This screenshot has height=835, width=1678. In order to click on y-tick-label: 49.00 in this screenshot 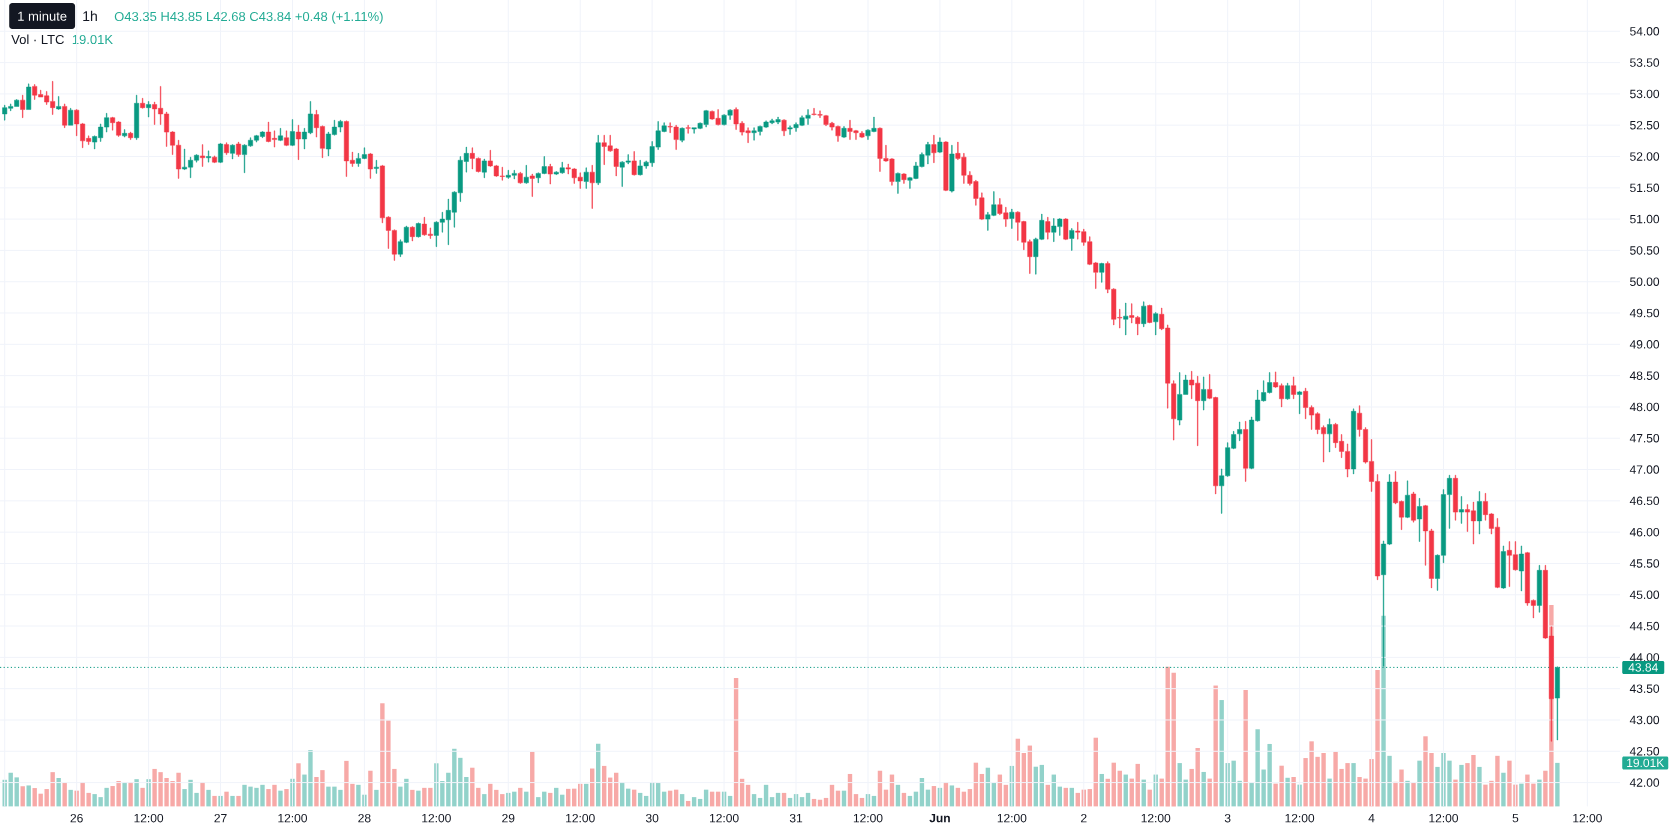, I will do `click(1644, 344)`.